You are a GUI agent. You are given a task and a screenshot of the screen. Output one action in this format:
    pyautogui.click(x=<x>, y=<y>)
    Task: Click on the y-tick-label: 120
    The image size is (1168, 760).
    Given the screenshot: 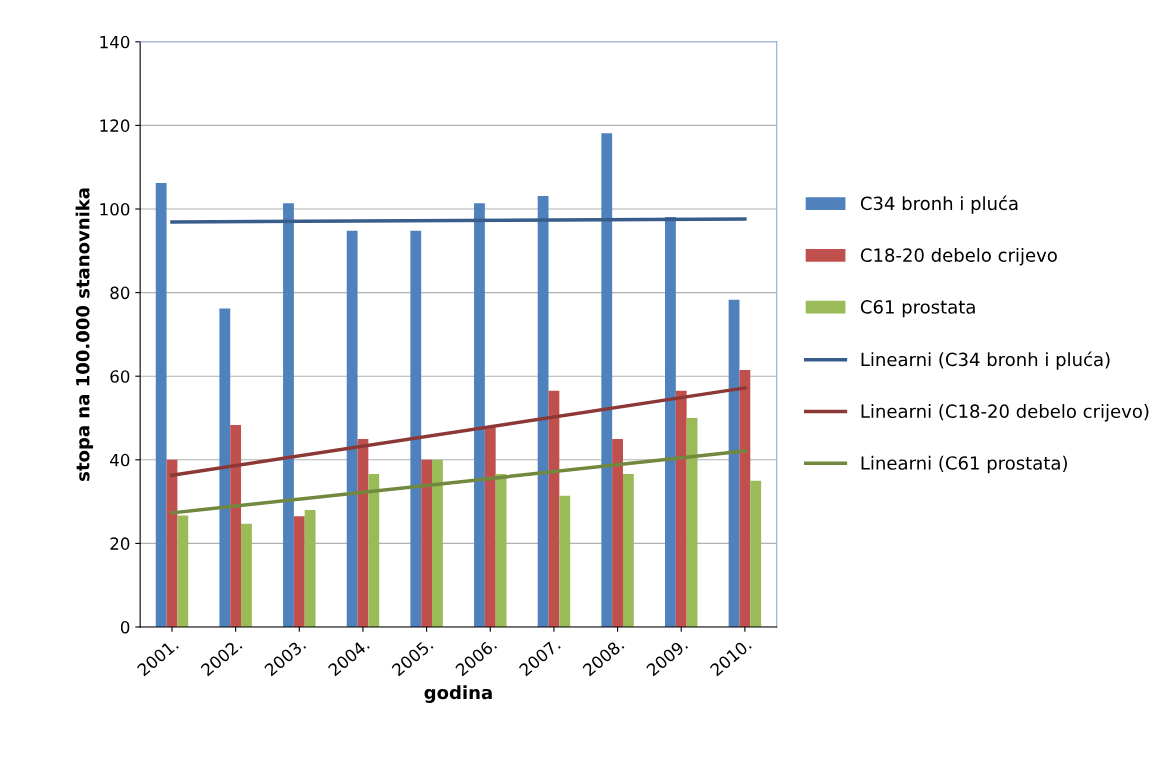 What is the action you would take?
    pyautogui.click(x=115, y=125)
    